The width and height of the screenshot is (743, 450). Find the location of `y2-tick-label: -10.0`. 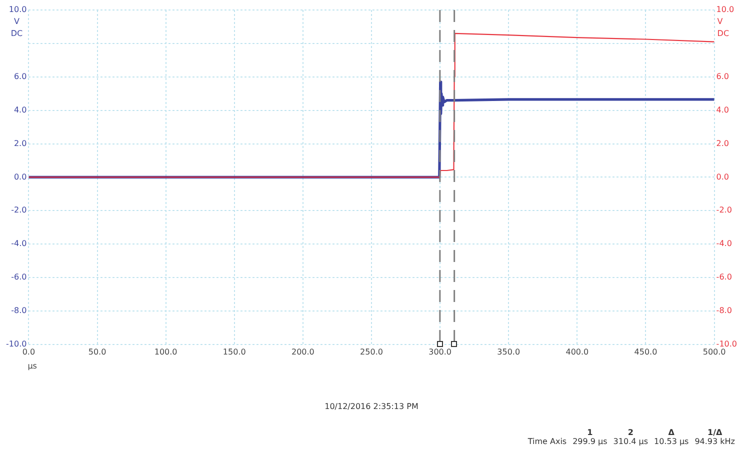

y2-tick-label: -10.0 is located at coordinates (727, 343).